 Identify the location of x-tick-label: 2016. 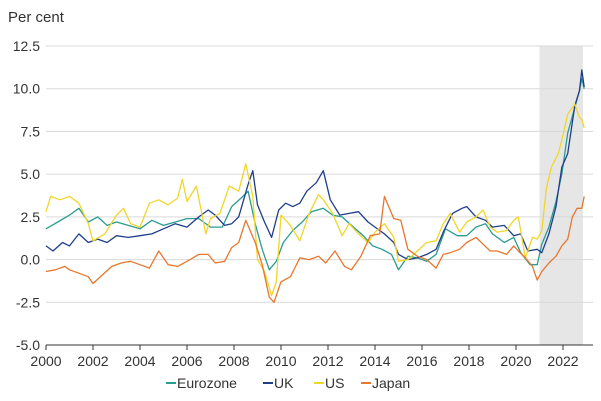
(421, 361).